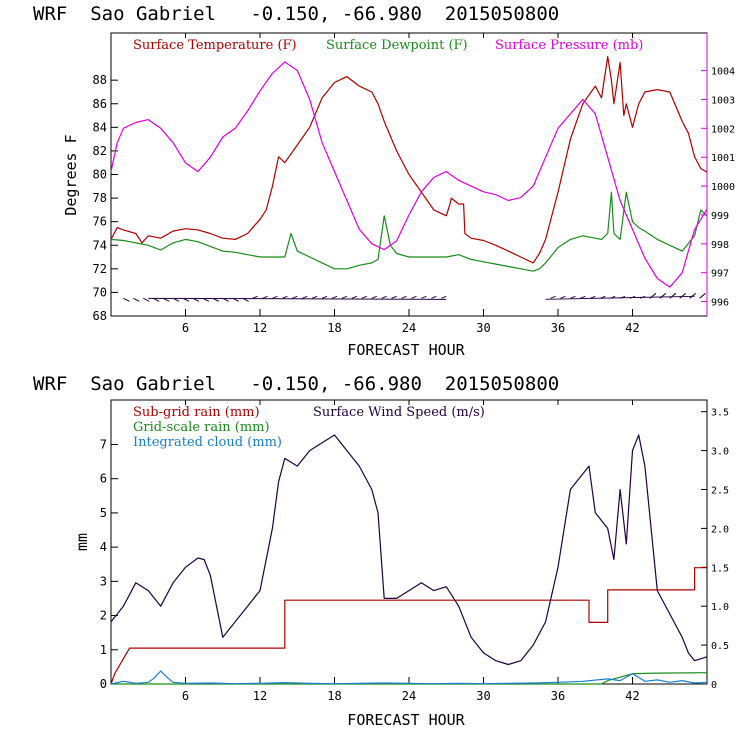 Image resolution: width=740 pixels, height=740 pixels. Describe the element at coordinates (723, 158) in the screenshot. I see `top-y2-tick-label: 1001` at that location.